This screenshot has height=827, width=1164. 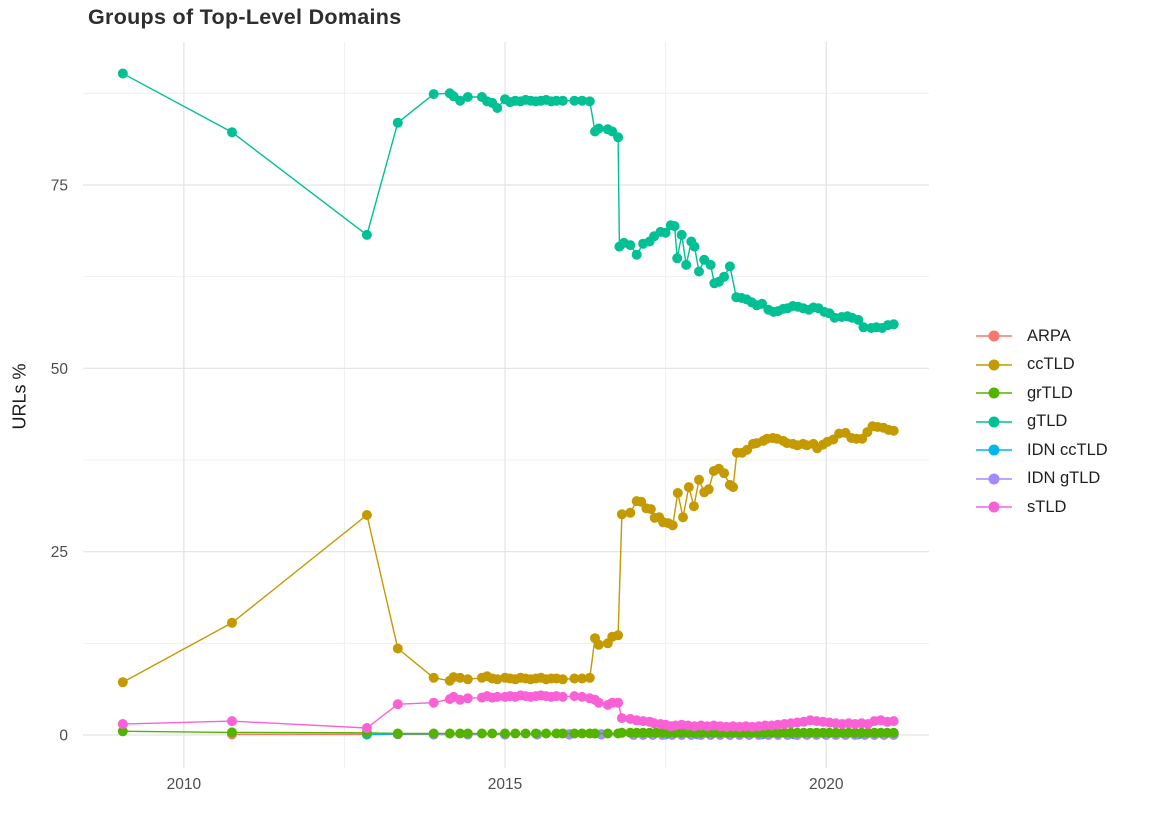 I want to click on x-tick-label: 2010, so click(x=184, y=784).